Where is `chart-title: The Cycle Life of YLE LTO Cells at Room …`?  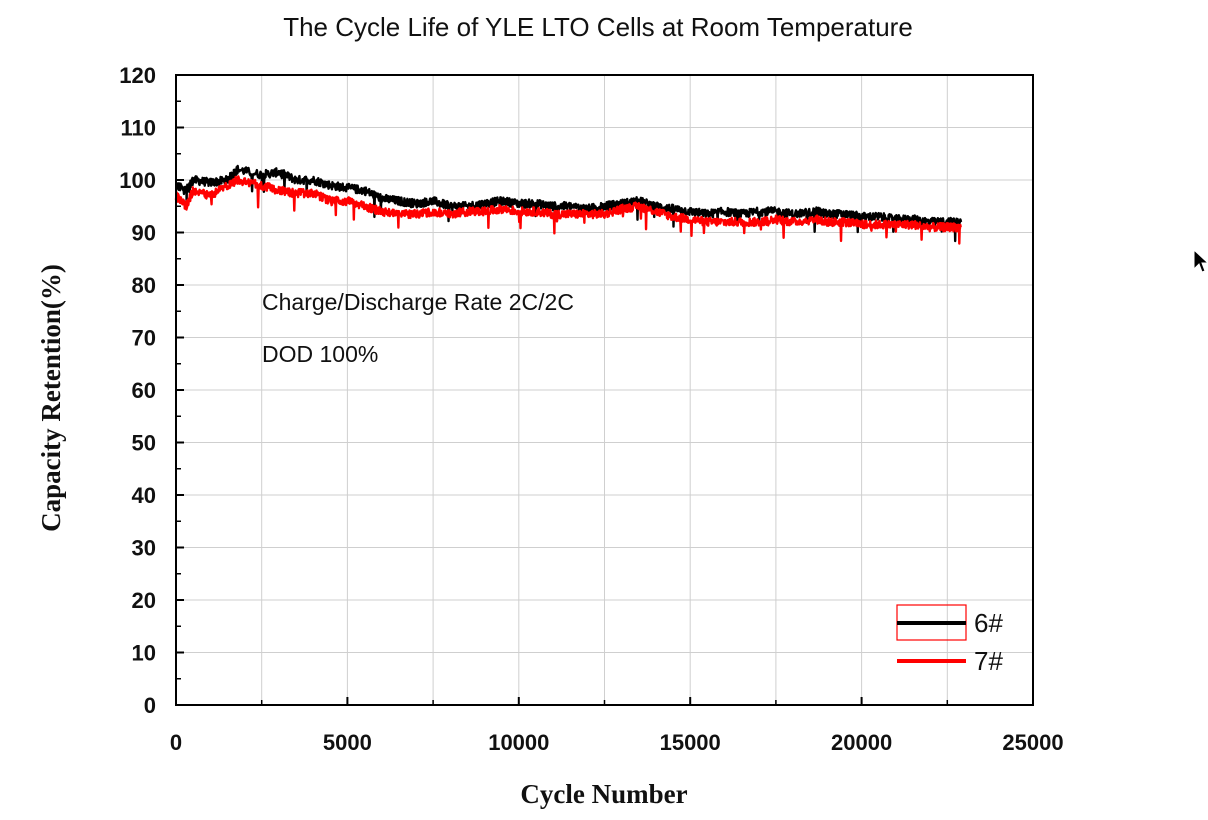
chart-title: The Cycle Life of YLE LTO Cells at Room … is located at coordinates (598, 27).